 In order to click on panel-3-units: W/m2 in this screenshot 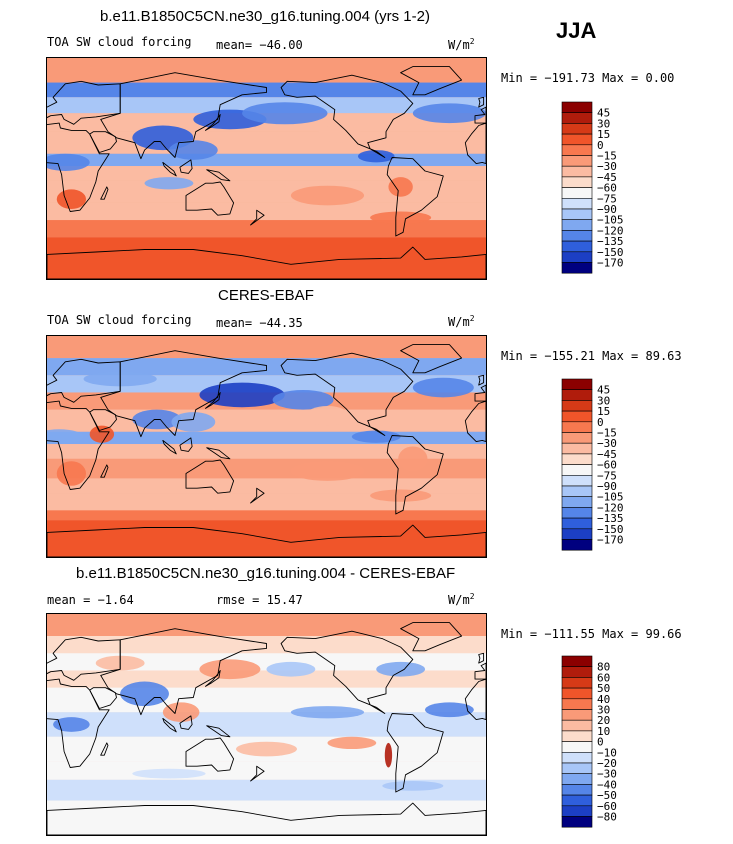, I will do `click(461, 599)`.